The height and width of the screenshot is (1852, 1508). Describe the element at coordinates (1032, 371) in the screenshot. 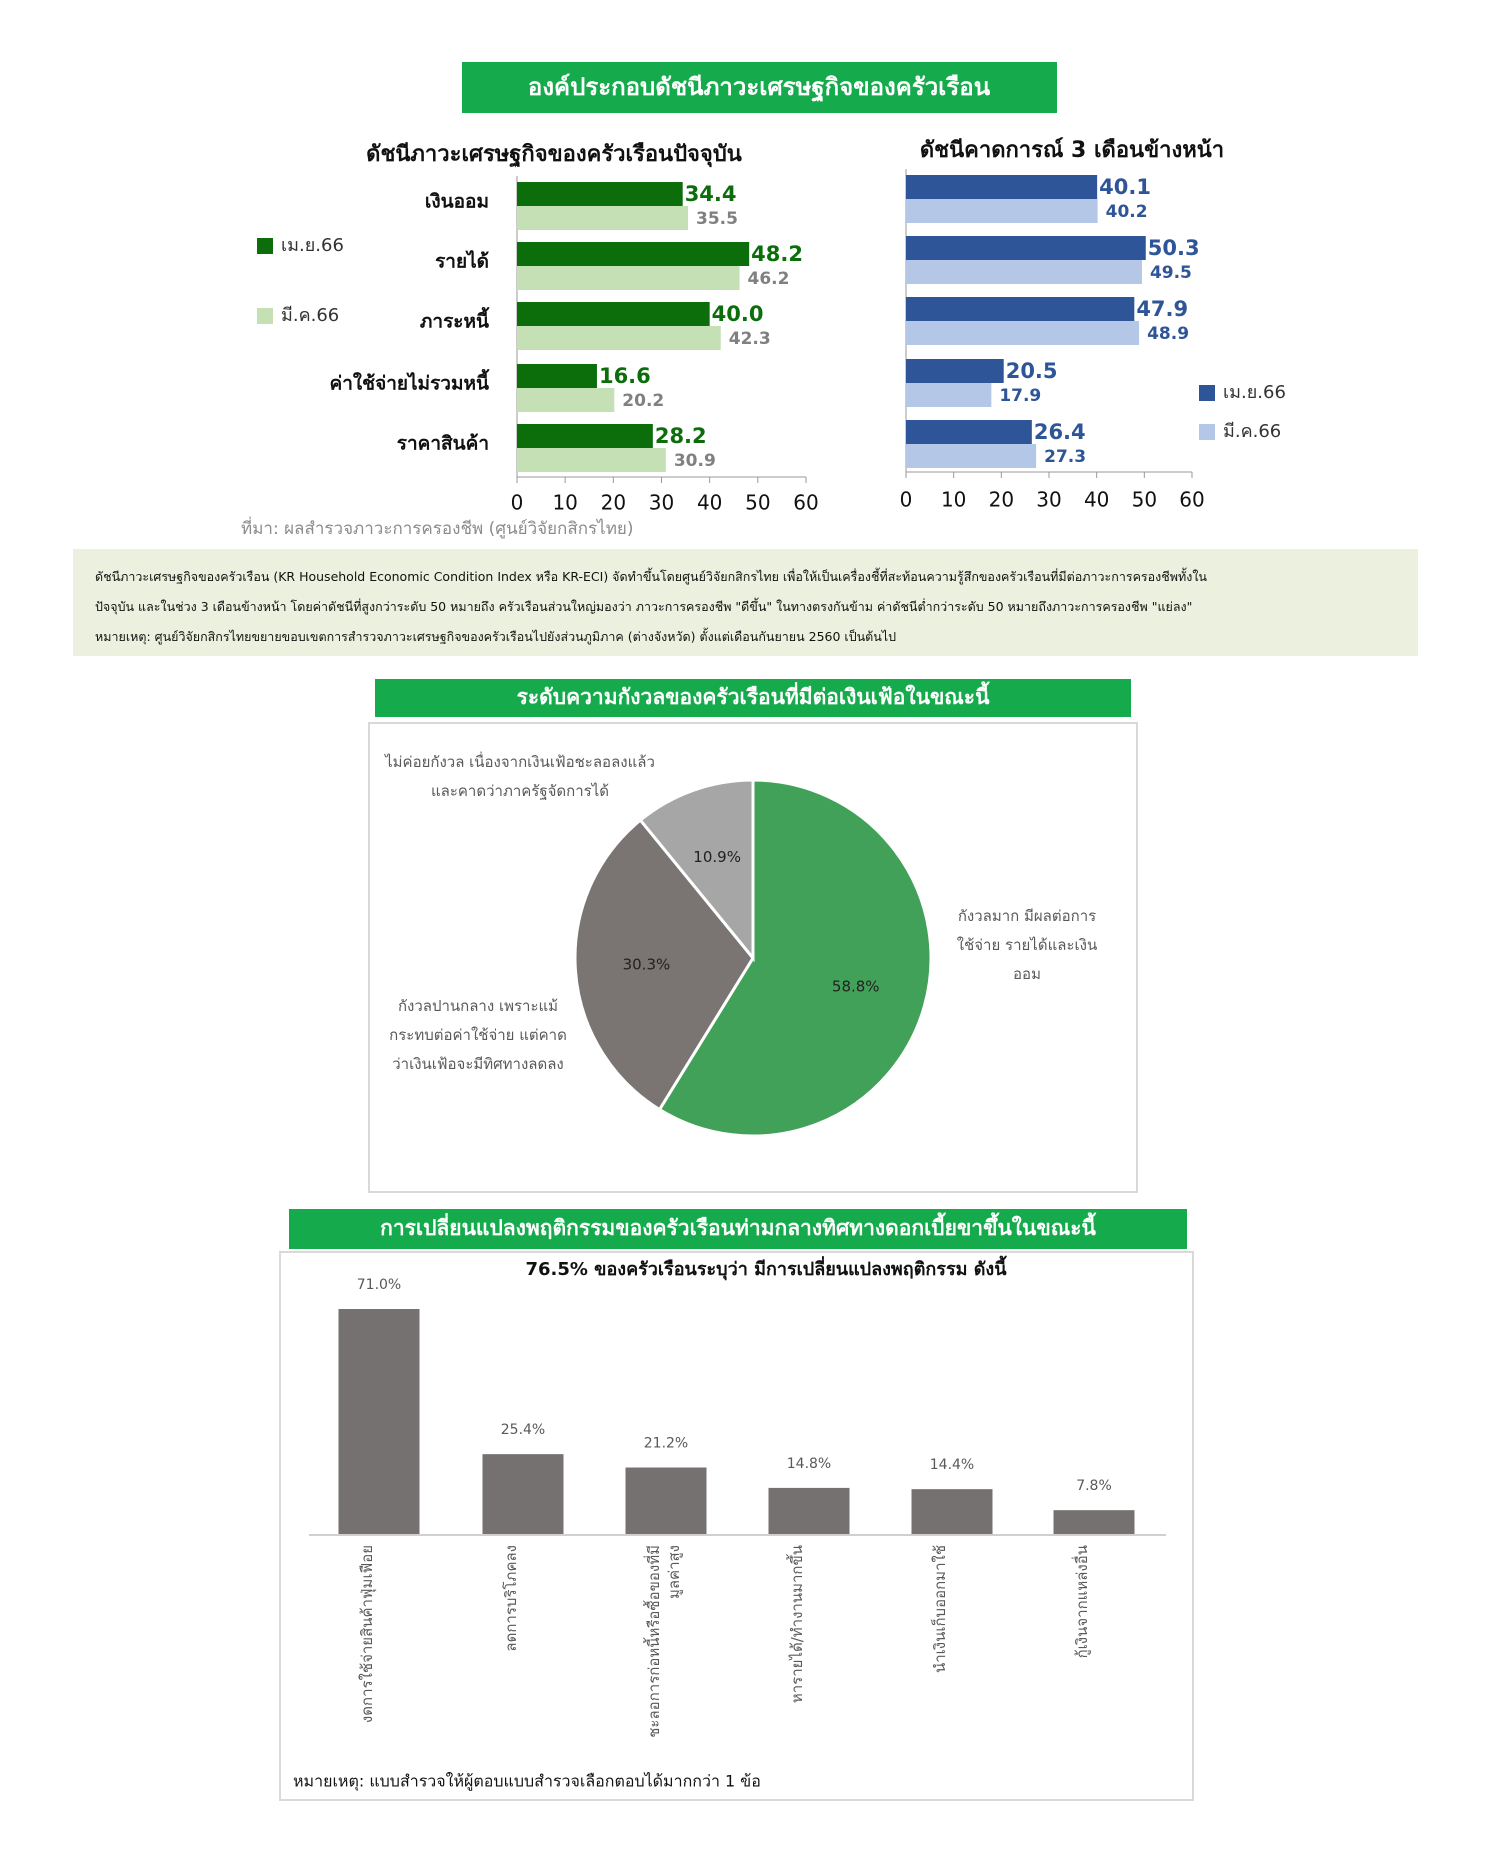

I see `value-label: 20.5` at that location.